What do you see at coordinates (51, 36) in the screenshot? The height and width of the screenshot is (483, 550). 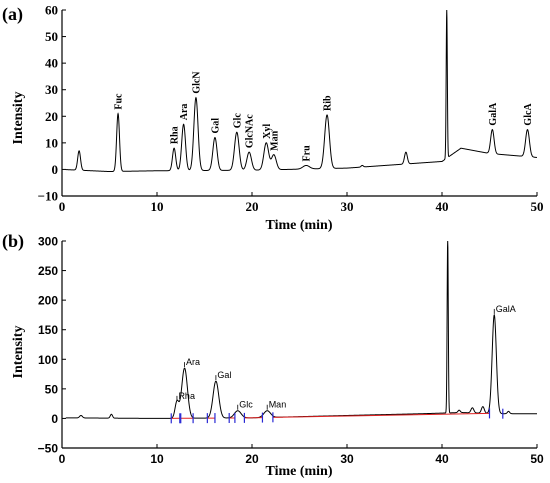 I see `panel-a-y-tick-label: 50` at bounding box center [51, 36].